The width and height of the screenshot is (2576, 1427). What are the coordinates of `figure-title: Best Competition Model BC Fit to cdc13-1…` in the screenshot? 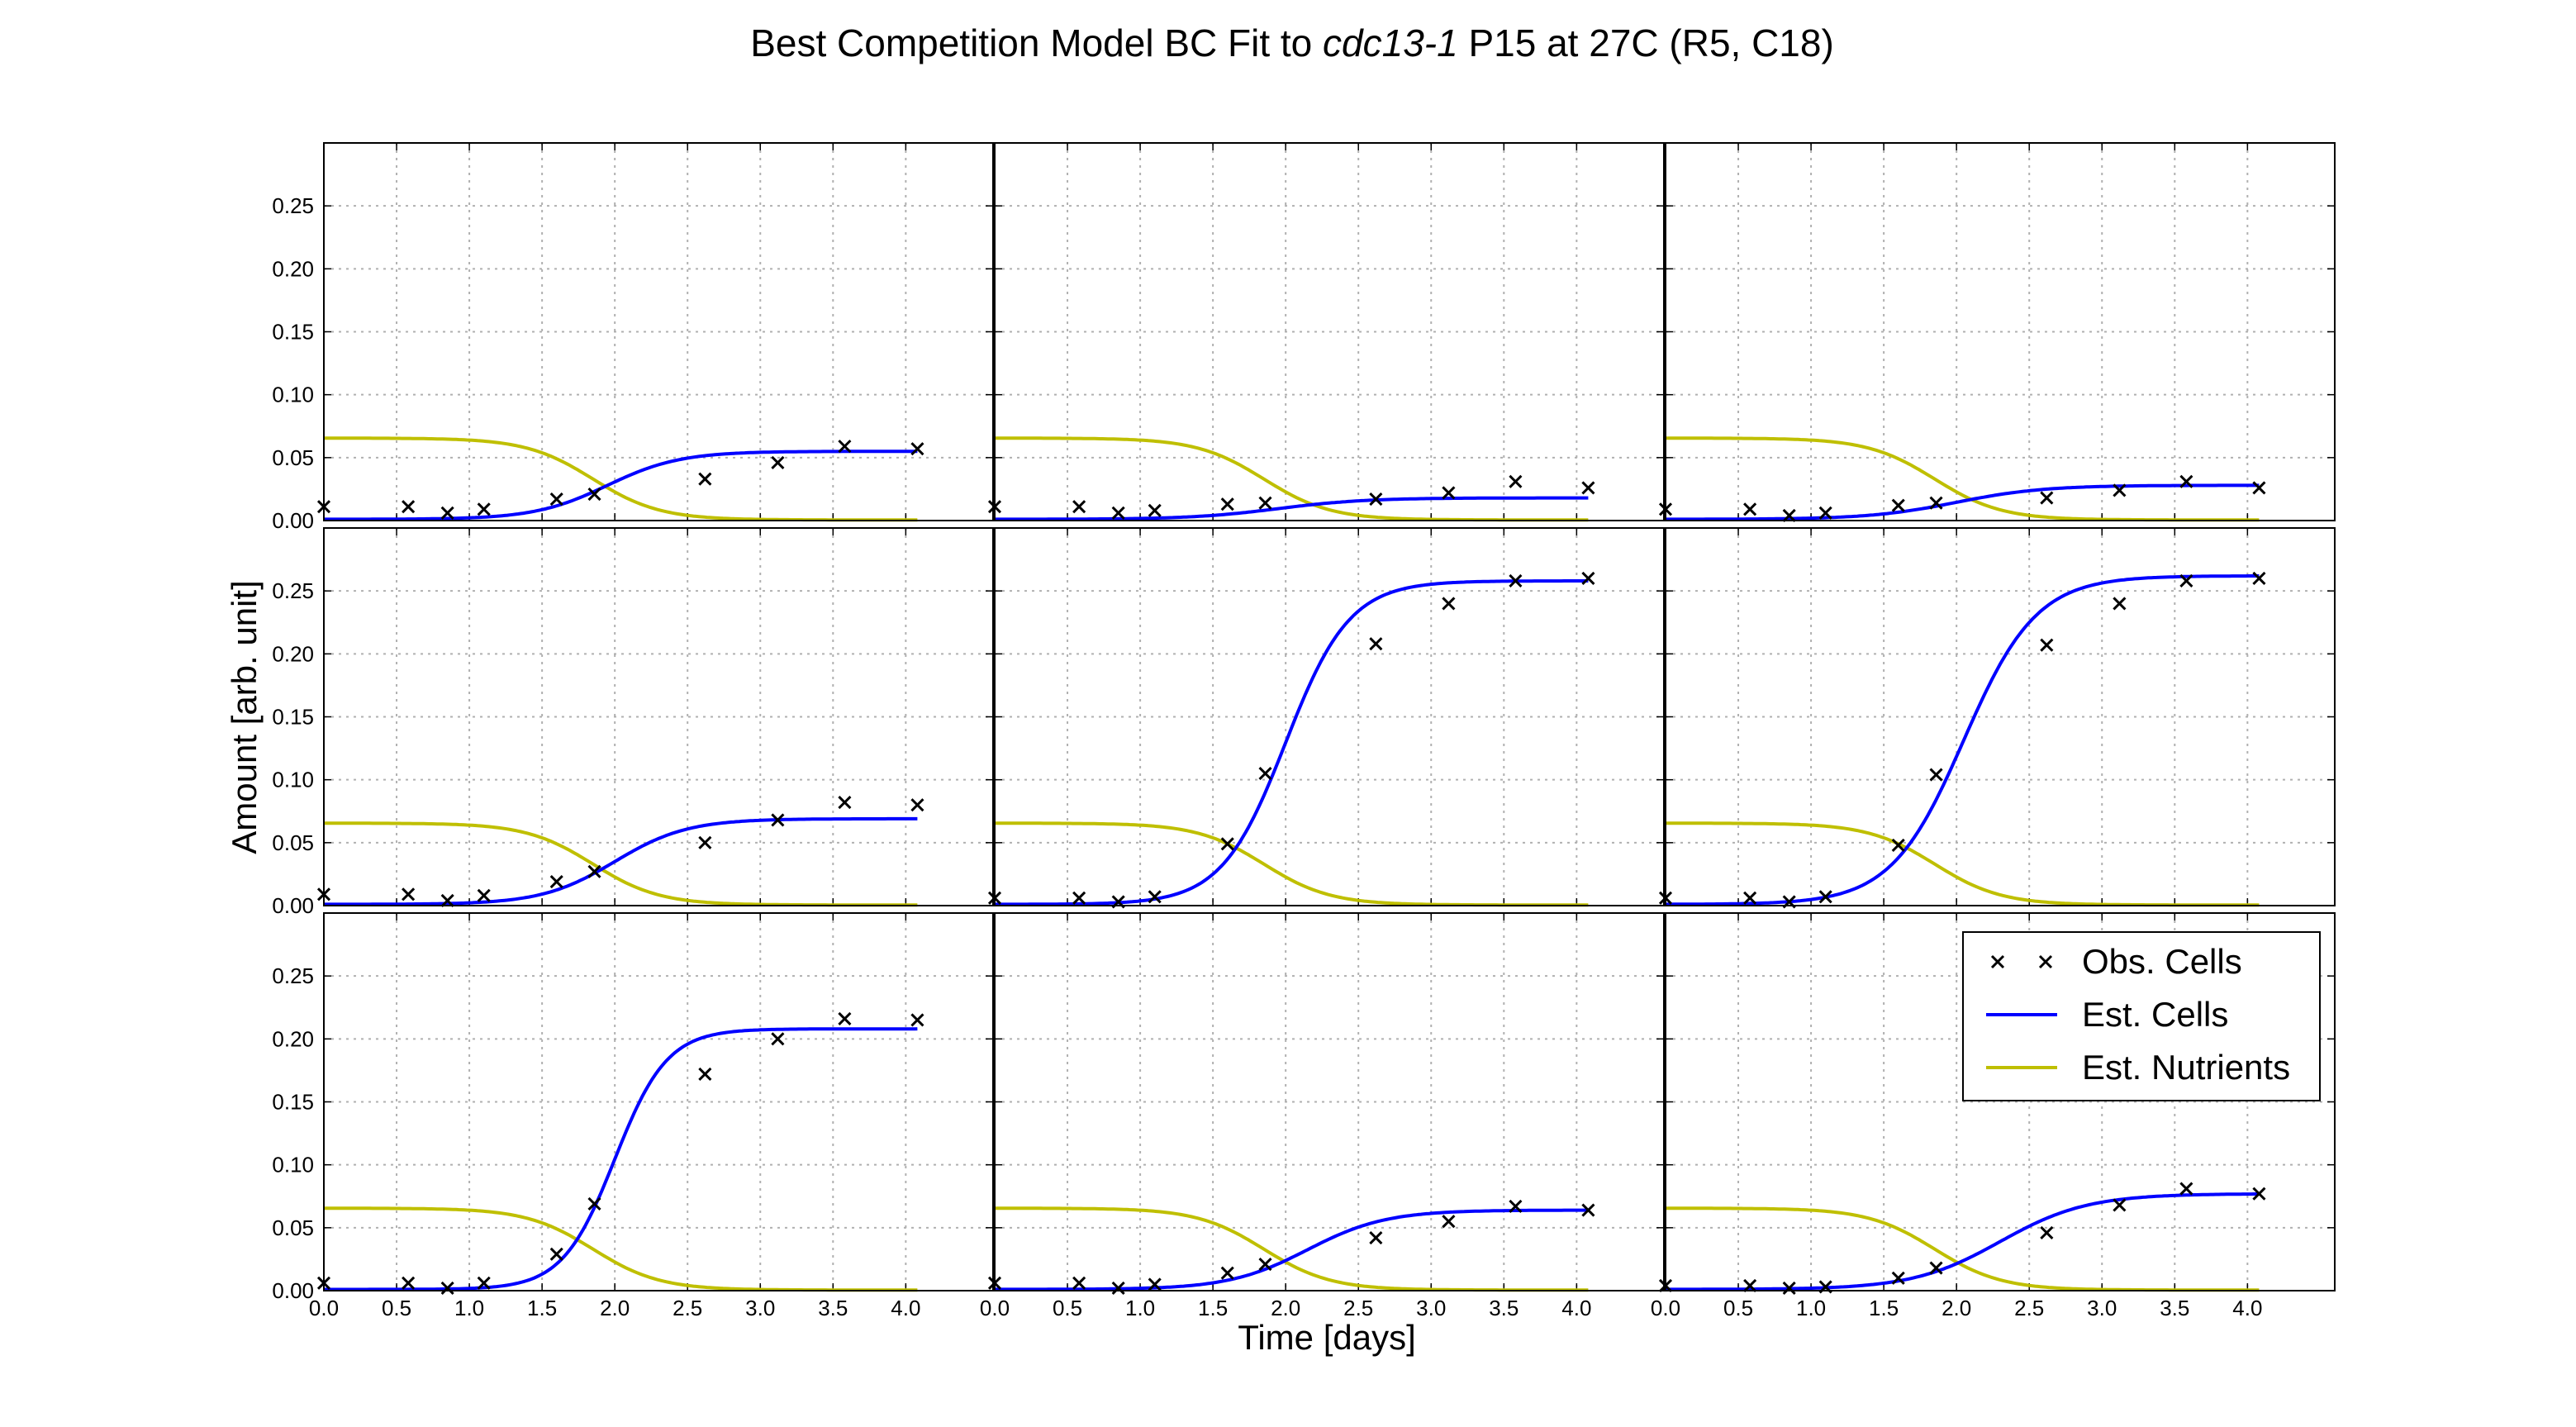 It's located at (1292, 42).